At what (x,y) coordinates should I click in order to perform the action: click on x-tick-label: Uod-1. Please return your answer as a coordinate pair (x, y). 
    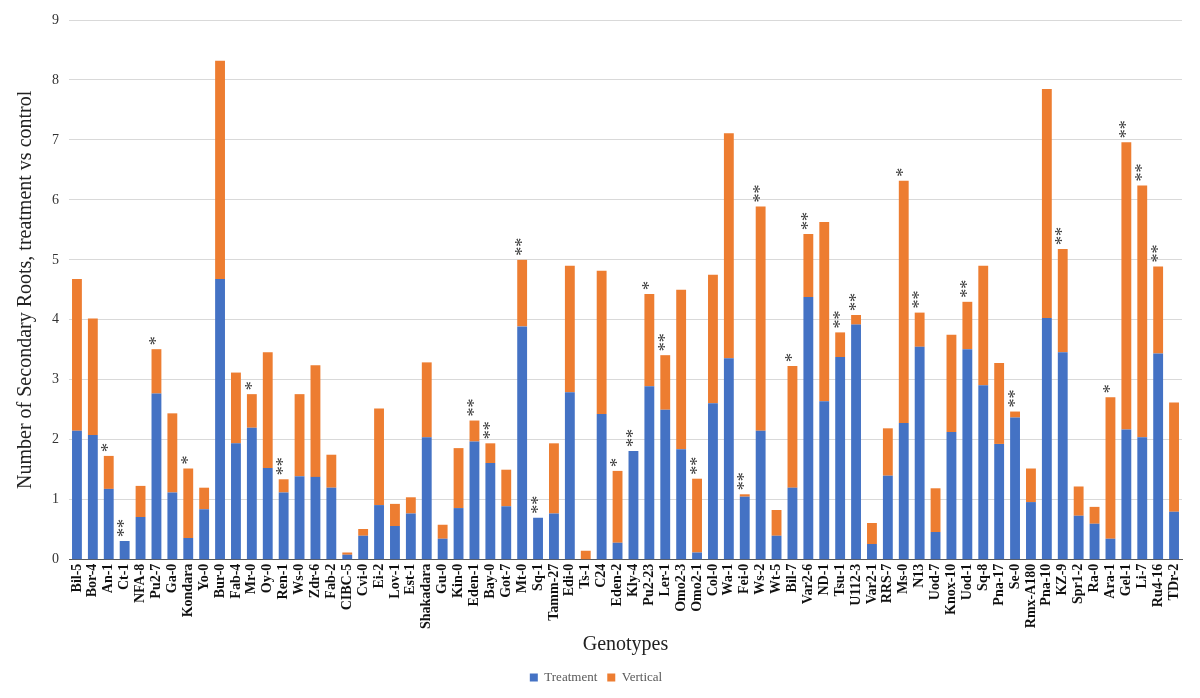
    Looking at the image, I should click on (966, 582).